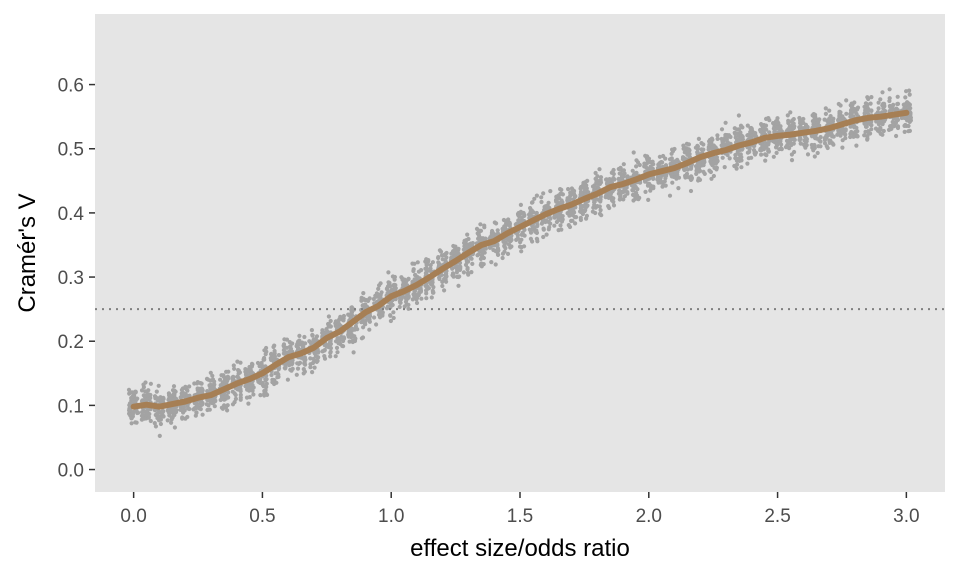 This screenshot has height=576, width=960. What do you see at coordinates (76, 279) in the screenshot?
I see `y-axis: 0.0 0.1 0.2 0.3 0.4 0.5 0.6` at bounding box center [76, 279].